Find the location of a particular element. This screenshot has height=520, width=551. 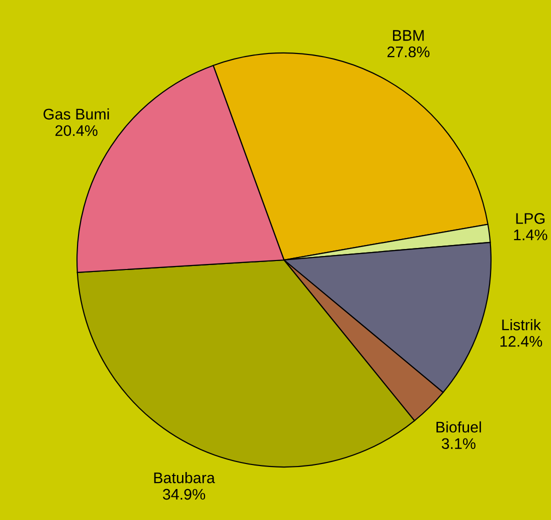

data-label: 27.8% is located at coordinates (408, 52).